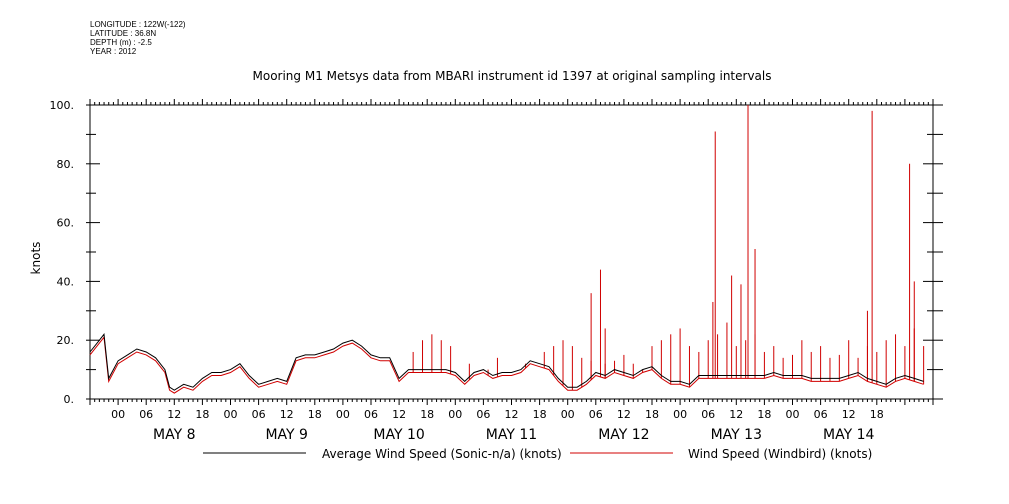  I want to click on x-day-label: MAY 11, so click(511, 435).